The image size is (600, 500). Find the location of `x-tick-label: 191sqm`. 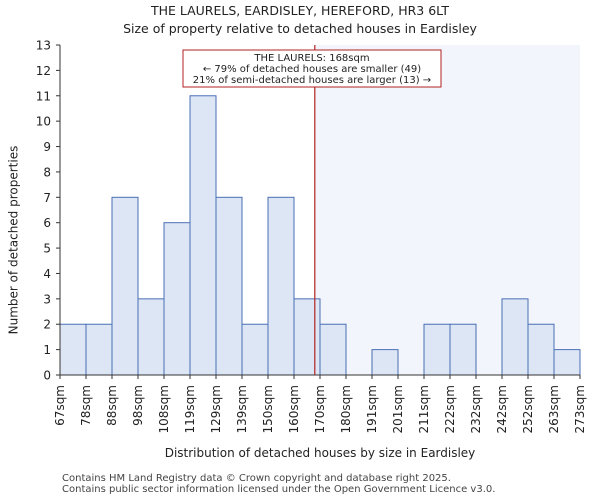

x-tick-label: 191sqm is located at coordinates (372, 409).